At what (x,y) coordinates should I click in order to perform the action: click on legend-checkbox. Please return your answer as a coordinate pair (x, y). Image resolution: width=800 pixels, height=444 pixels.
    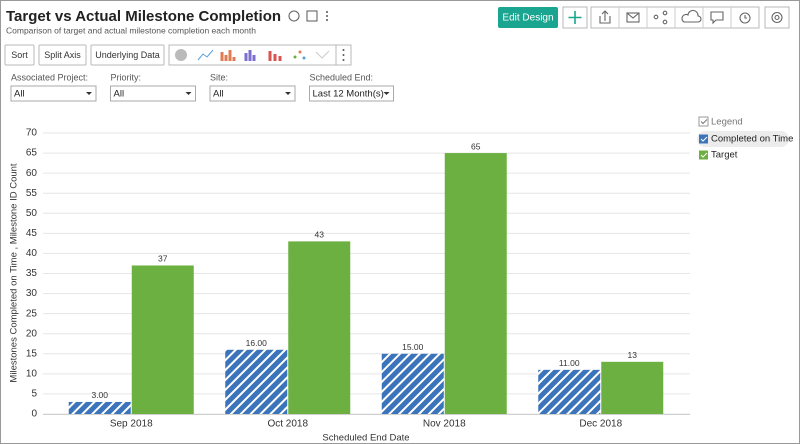
    Looking at the image, I should click on (703, 121).